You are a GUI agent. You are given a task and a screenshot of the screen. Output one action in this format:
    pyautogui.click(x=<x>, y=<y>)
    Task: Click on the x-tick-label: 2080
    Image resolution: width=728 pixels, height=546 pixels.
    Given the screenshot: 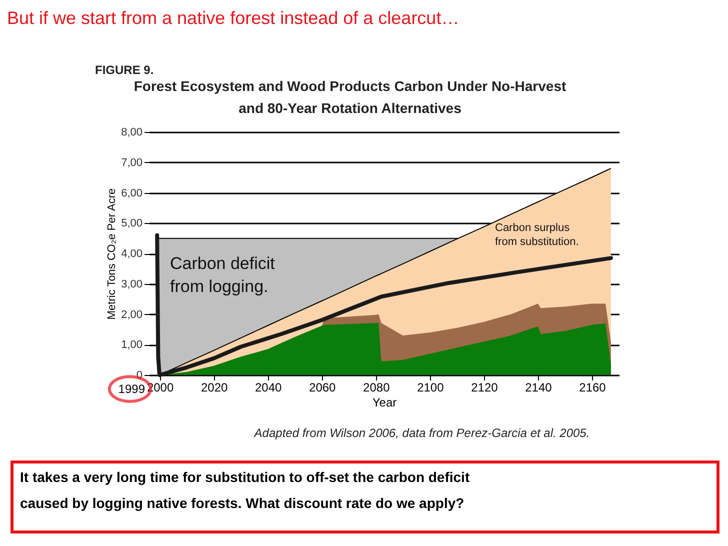 What is the action you would take?
    pyautogui.click(x=376, y=387)
    